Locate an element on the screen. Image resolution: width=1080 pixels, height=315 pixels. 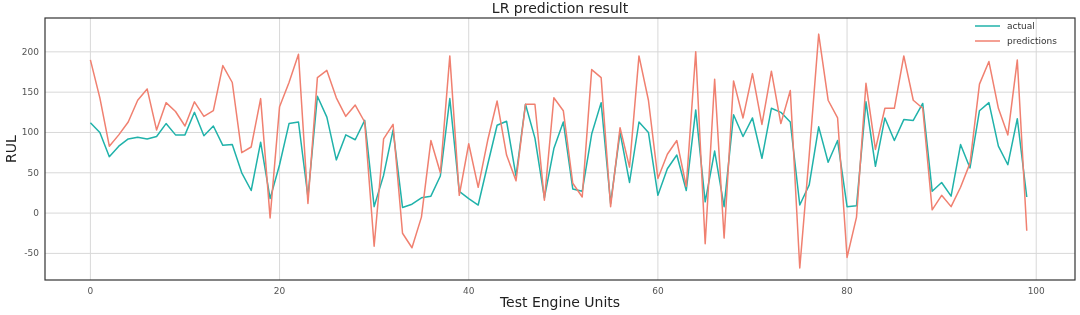
y-tick-label: 50 is located at coordinates (33, 172).